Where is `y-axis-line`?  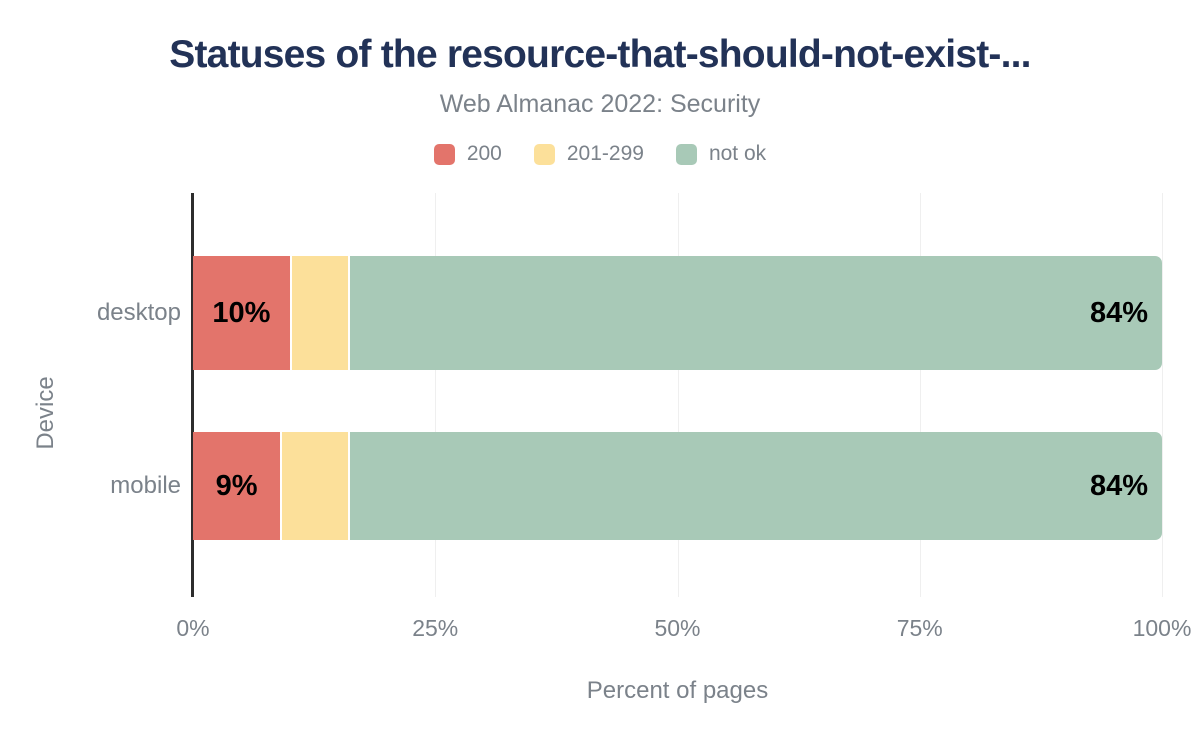 y-axis-line is located at coordinates (192, 395).